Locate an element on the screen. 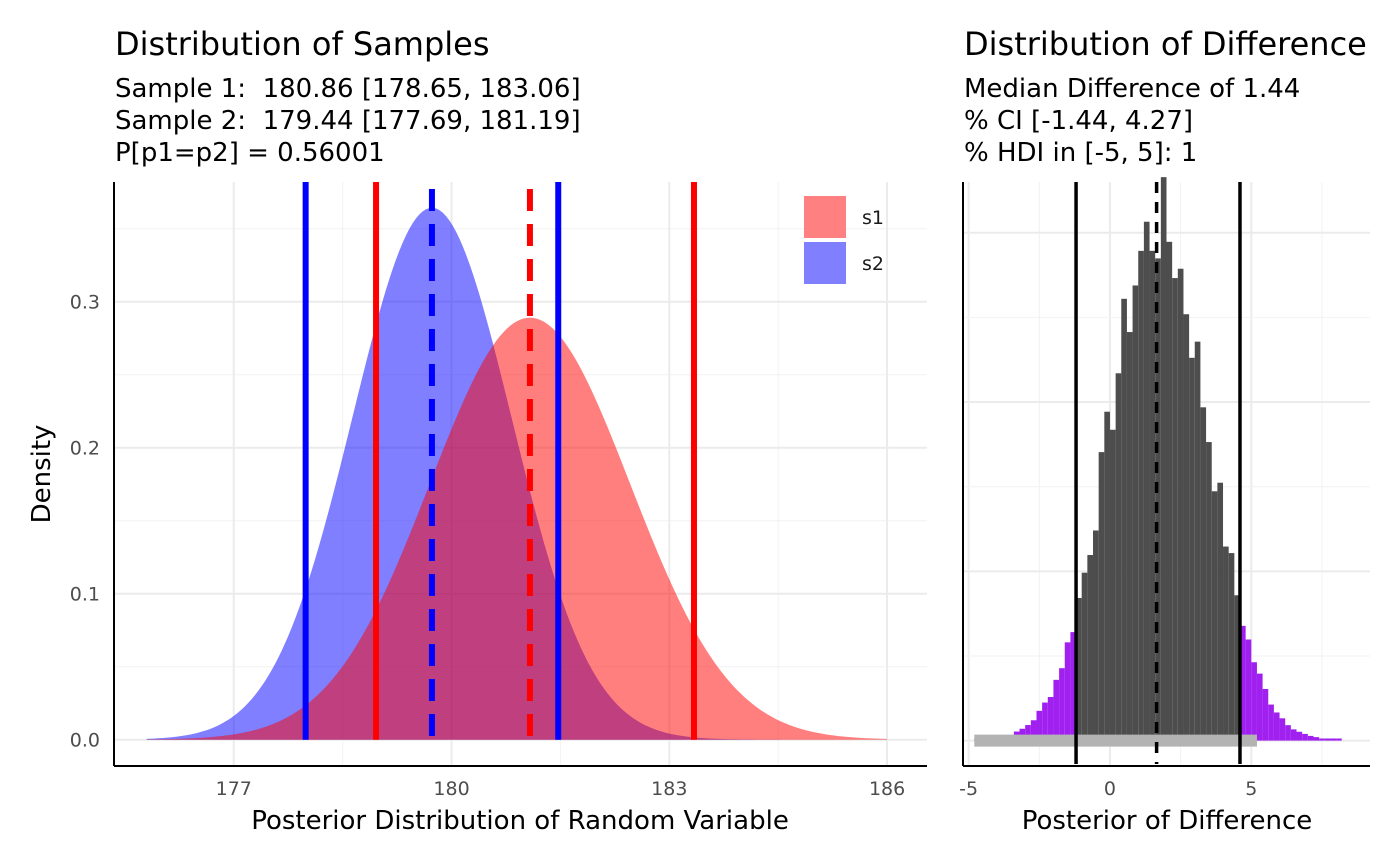  difference-subtitle-3: % HDI in [-5, 5]: 1 is located at coordinates (1080, 153).